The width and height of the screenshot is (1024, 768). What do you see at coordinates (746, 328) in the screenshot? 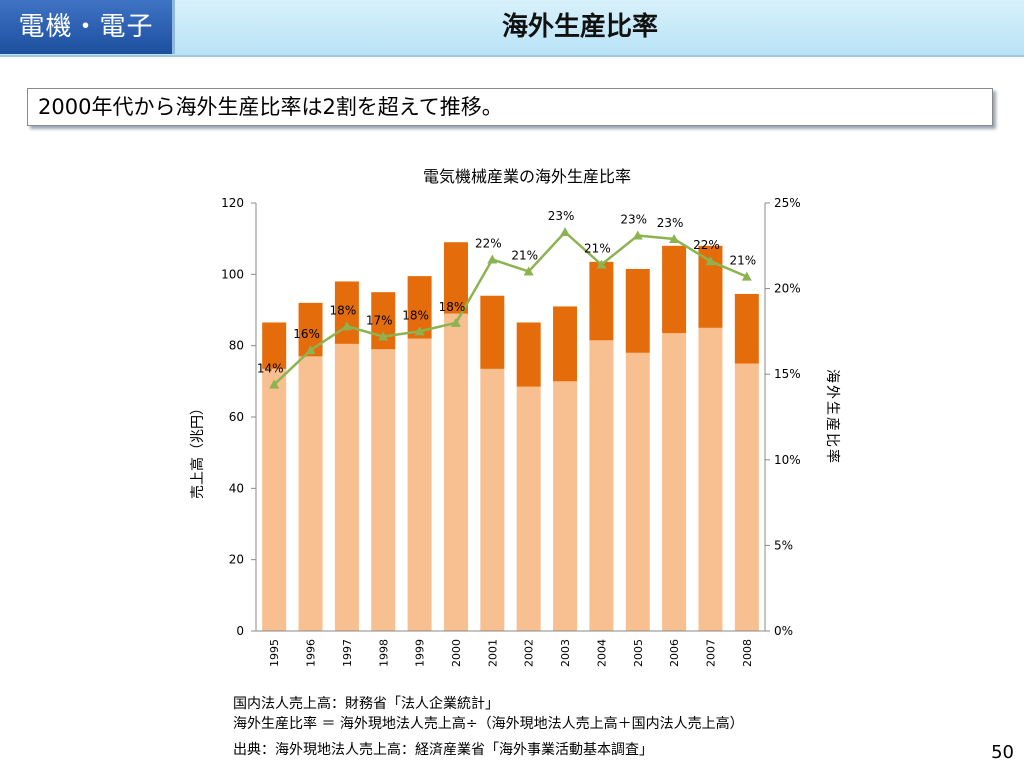
I see `bar-overseas-2008` at bounding box center [746, 328].